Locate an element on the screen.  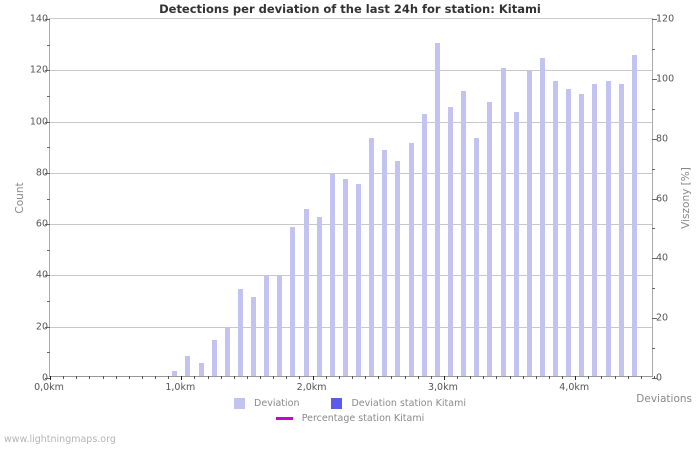
legend-item-deviation: Deviation is located at coordinates (266, 403).